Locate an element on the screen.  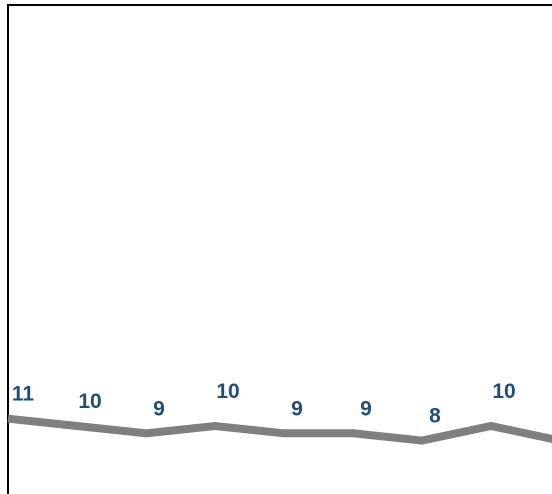
data-label: 8 is located at coordinates (435, 416).